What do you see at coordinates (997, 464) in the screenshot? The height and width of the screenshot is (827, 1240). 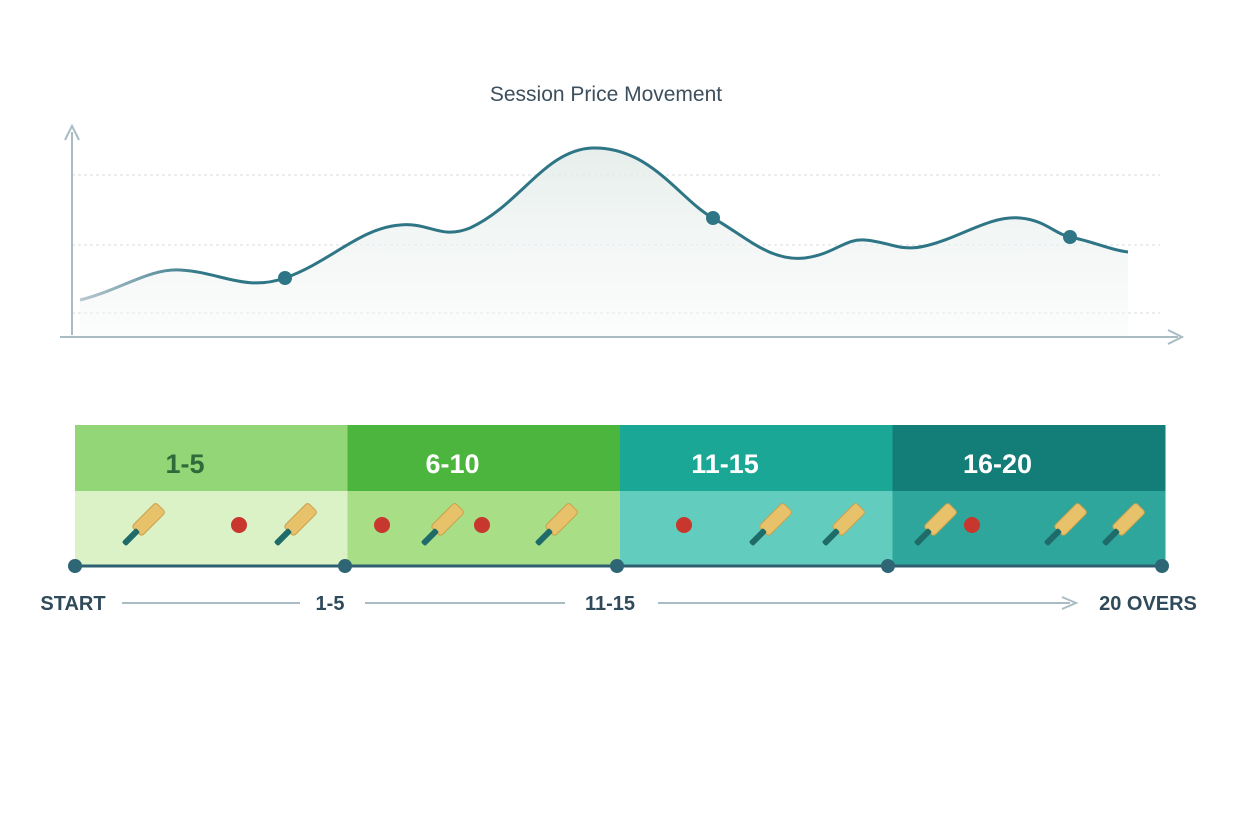 I see `segment-label: 16-20` at bounding box center [997, 464].